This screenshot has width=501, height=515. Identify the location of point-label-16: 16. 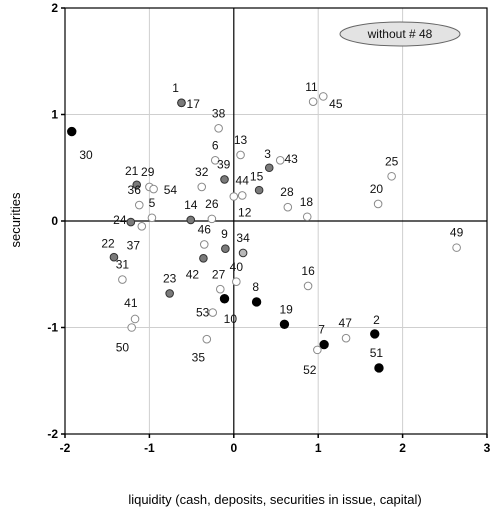
(308, 271).